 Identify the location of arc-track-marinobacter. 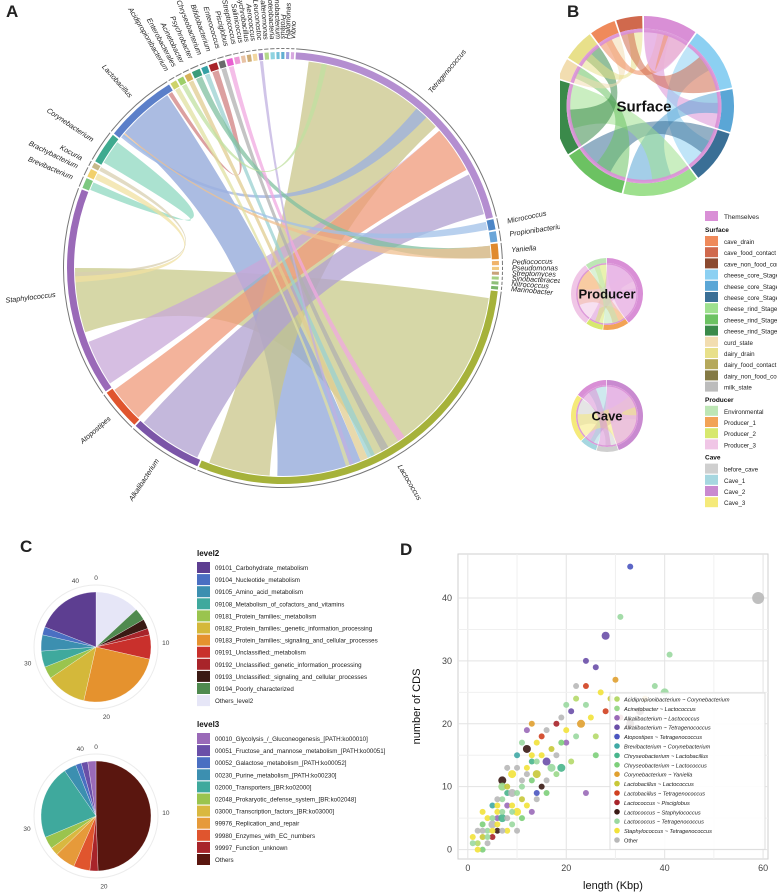
(501, 288).